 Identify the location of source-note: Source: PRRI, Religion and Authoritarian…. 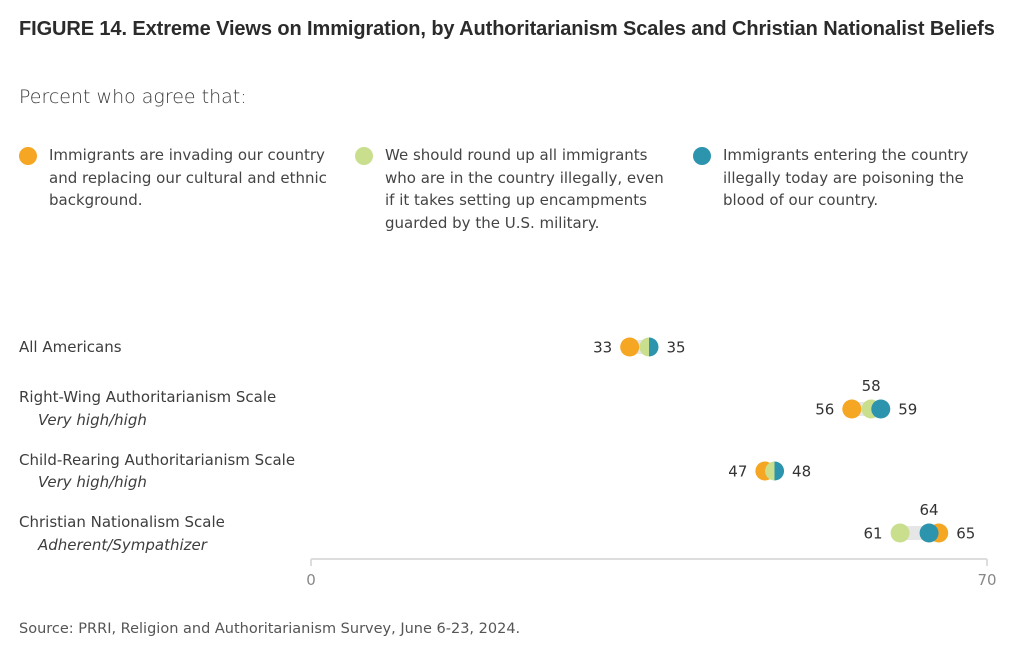
(270, 629).